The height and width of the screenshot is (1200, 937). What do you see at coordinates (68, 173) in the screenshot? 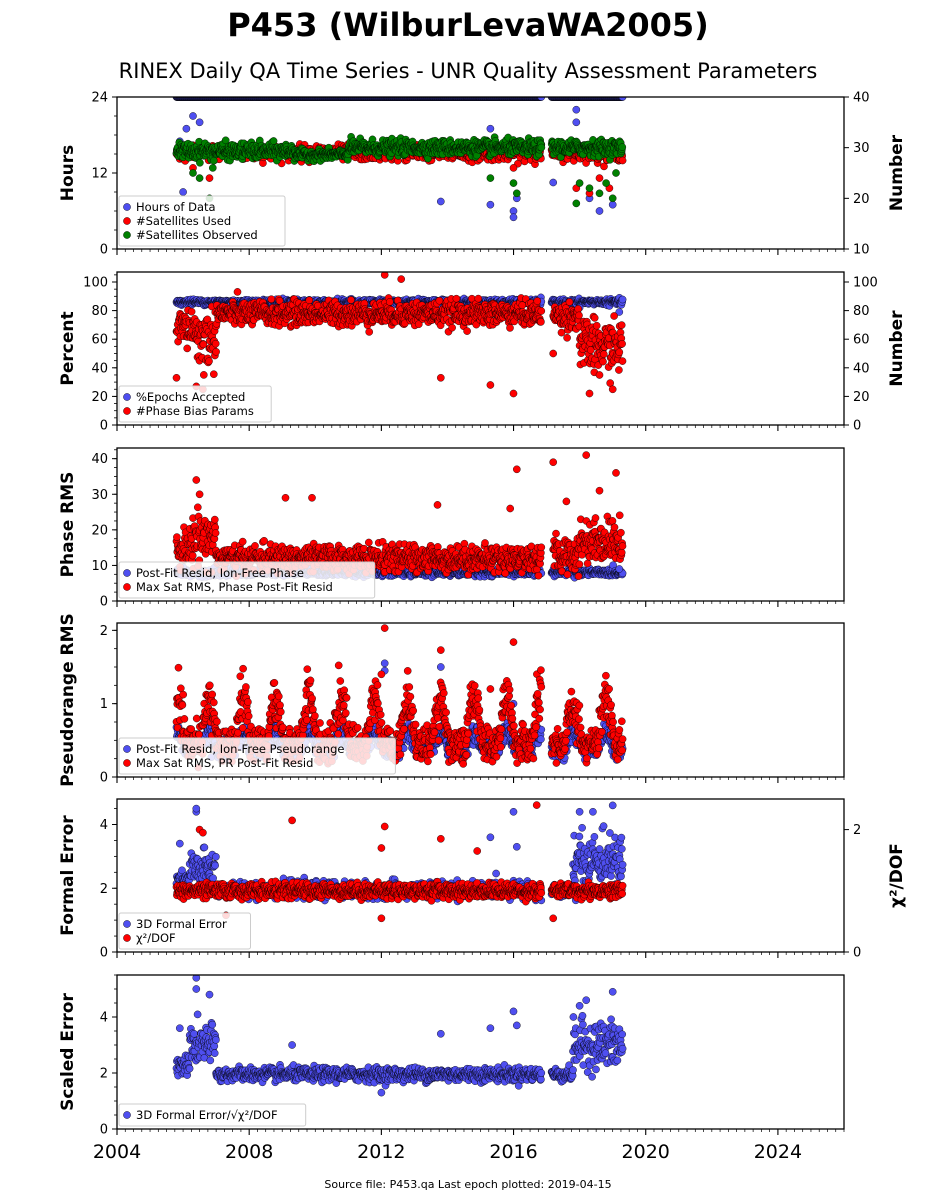
I see `y-axis-label: Hours` at bounding box center [68, 173].